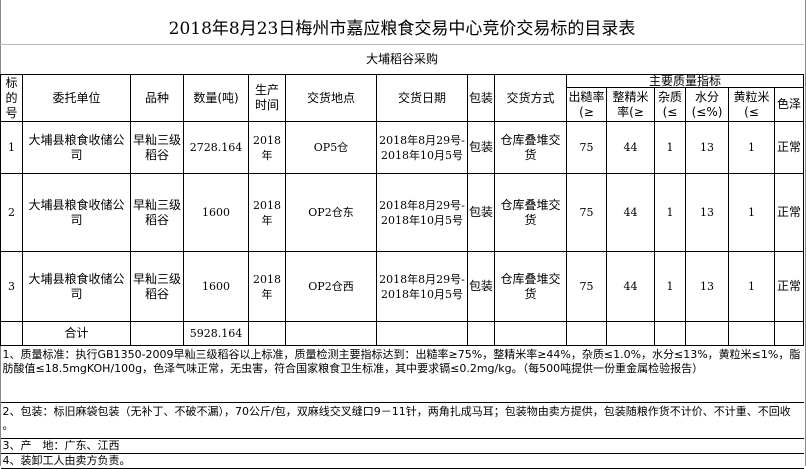 The image size is (806, 469). What do you see at coordinates (216, 147) in the screenshot?
I see `cell-quantity: 2728.164` at bounding box center [216, 147].